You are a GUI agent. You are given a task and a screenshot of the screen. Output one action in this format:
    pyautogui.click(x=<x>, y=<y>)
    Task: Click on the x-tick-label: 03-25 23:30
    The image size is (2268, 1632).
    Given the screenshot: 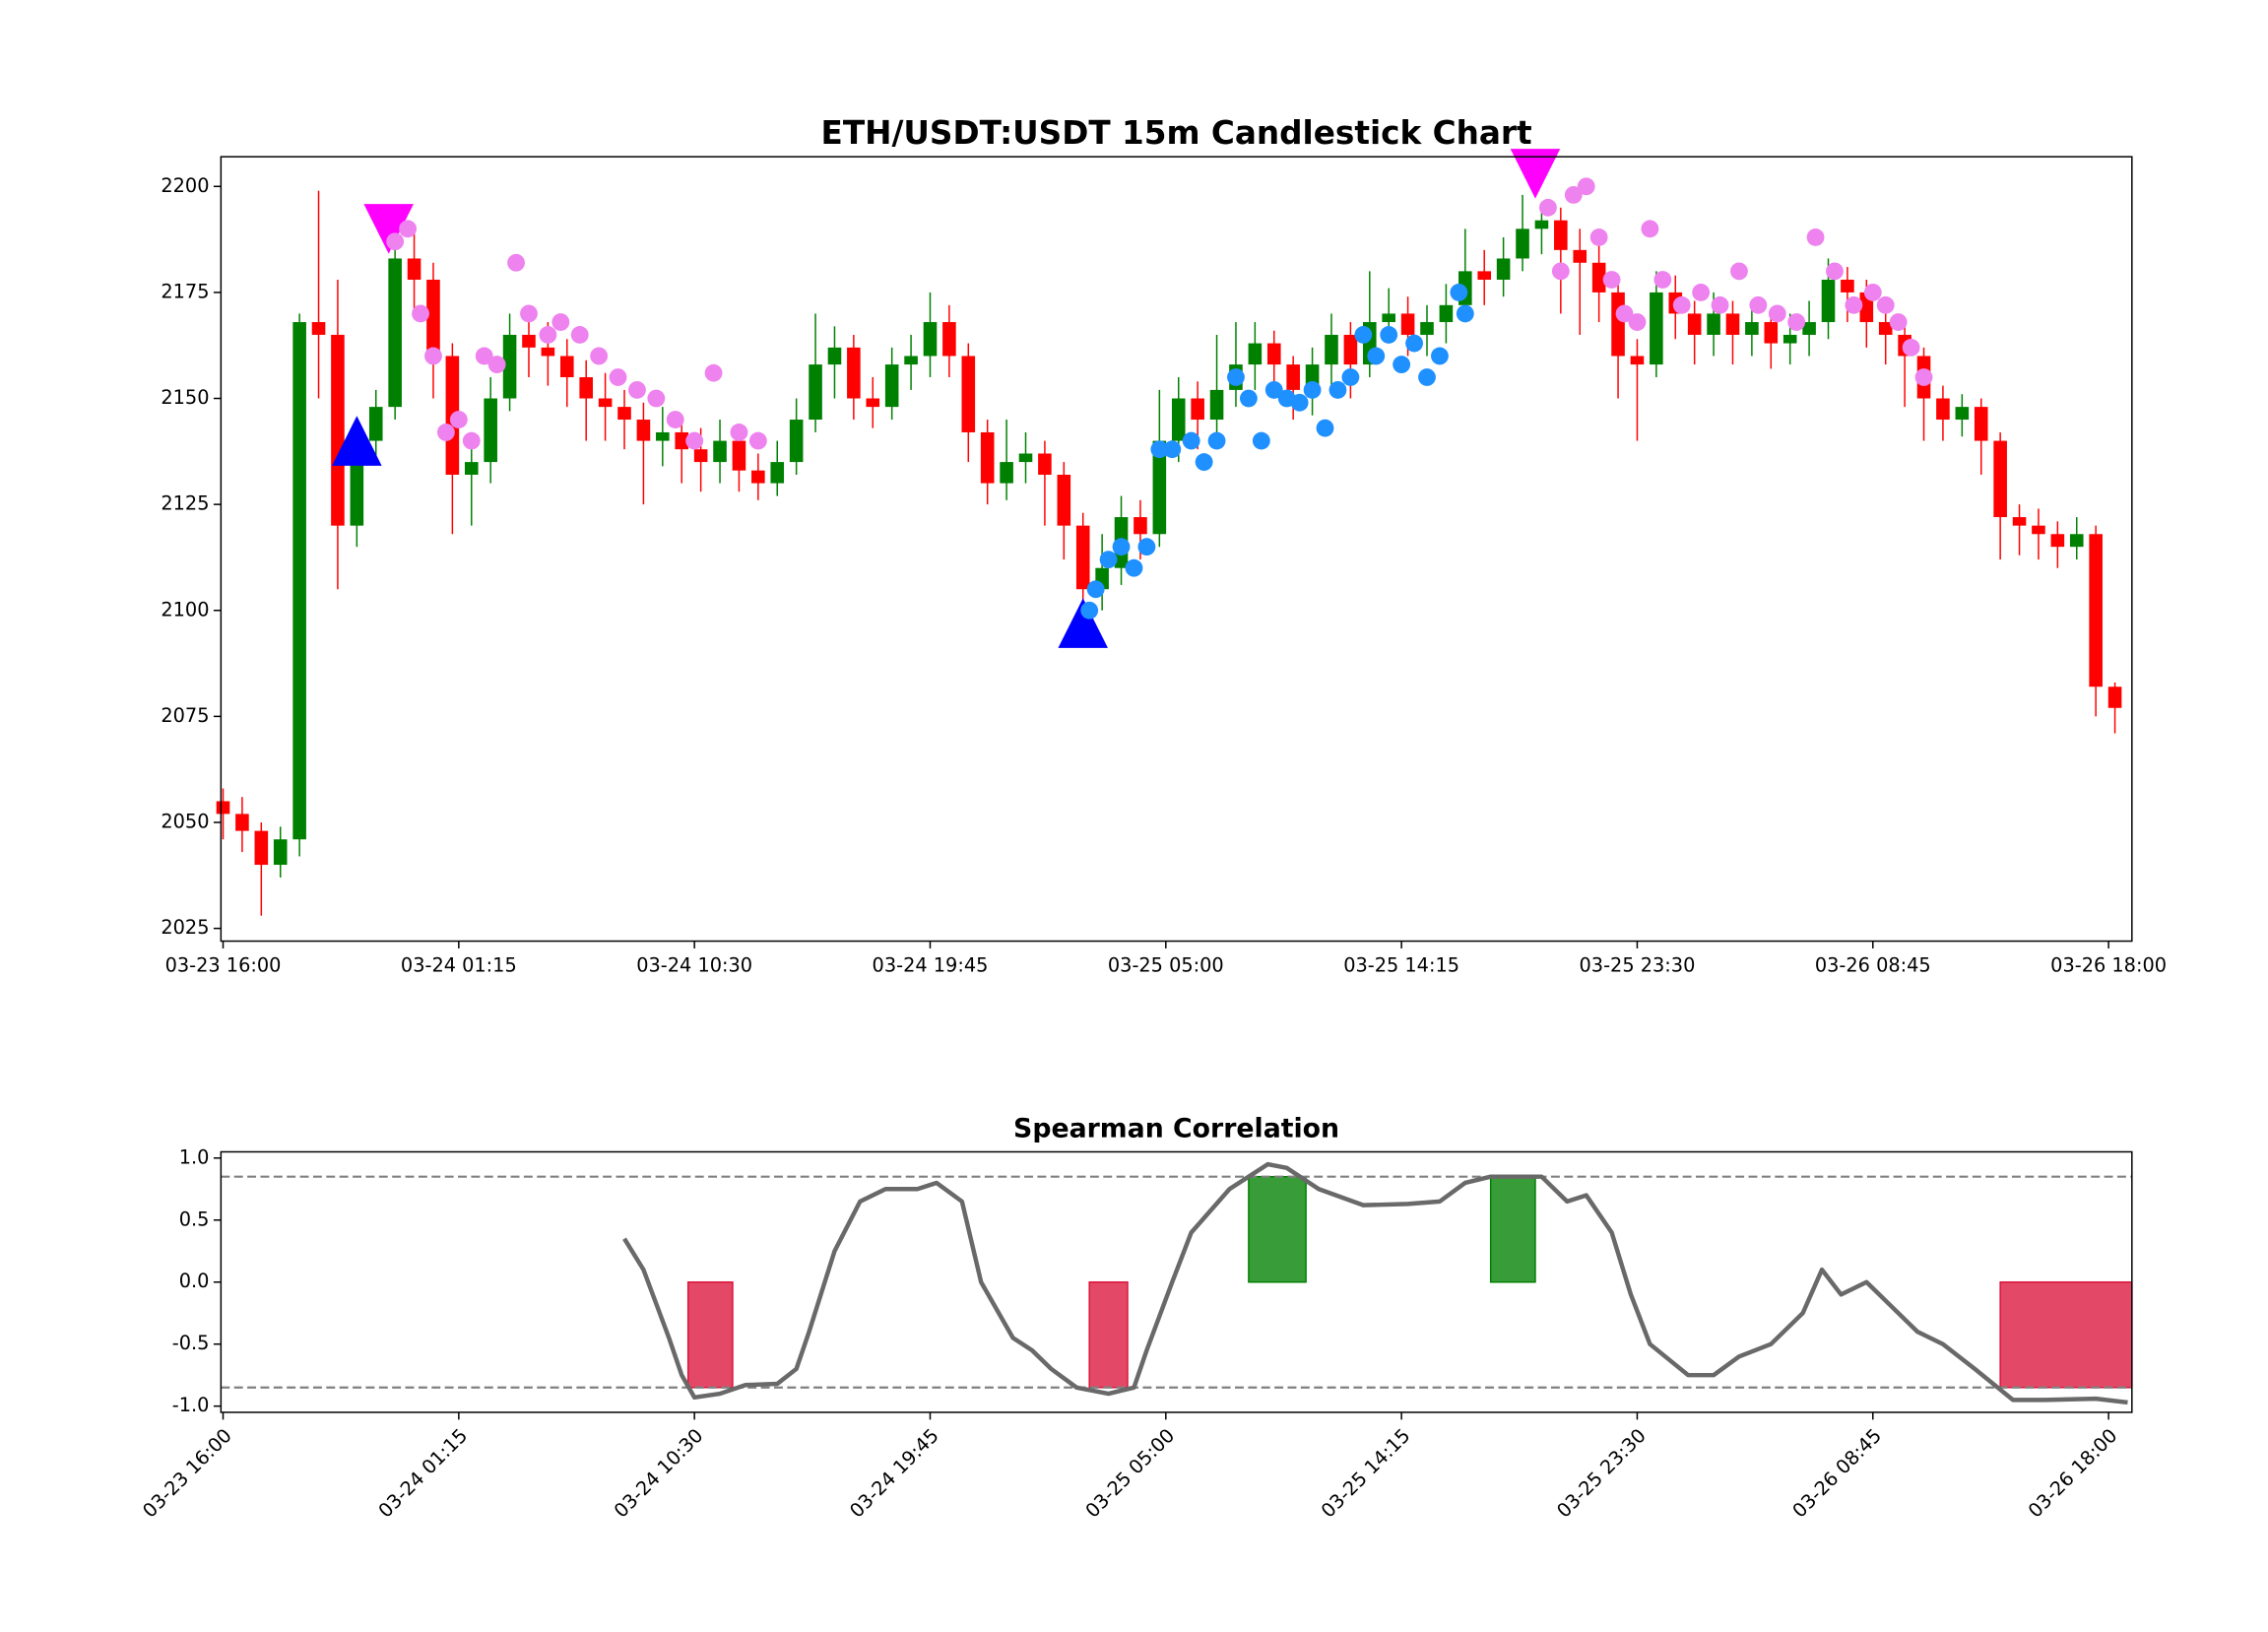 What is the action you would take?
    pyautogui.click(x=1638, y=964)
    